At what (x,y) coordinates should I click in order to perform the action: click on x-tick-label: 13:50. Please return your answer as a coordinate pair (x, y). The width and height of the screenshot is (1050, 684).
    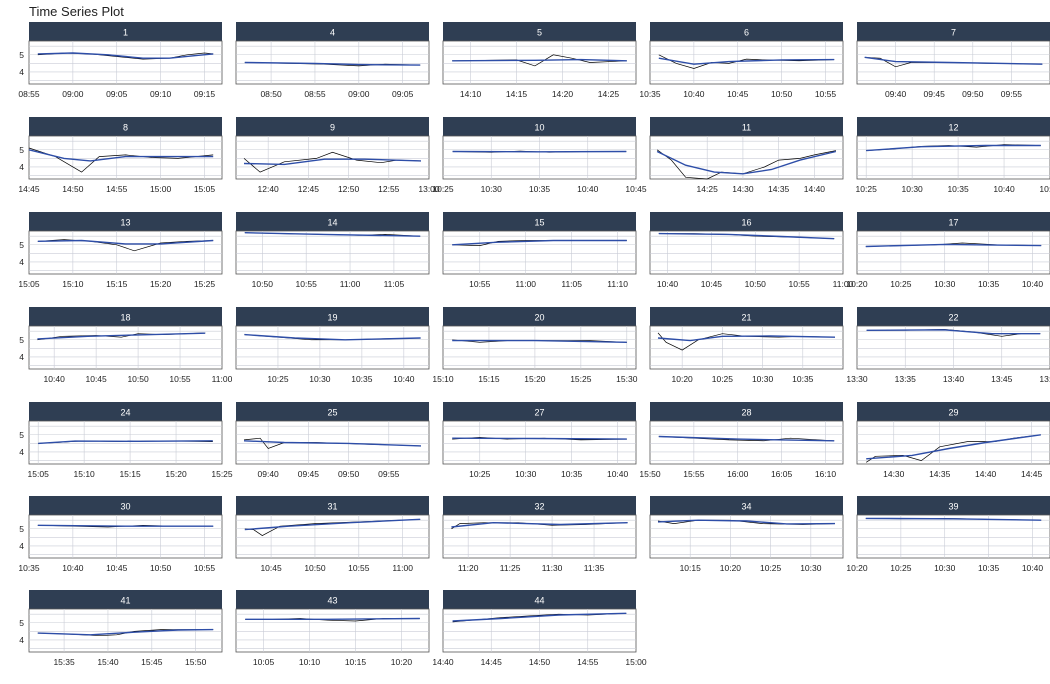
    Looking at the image, I should click on (1044, 379).